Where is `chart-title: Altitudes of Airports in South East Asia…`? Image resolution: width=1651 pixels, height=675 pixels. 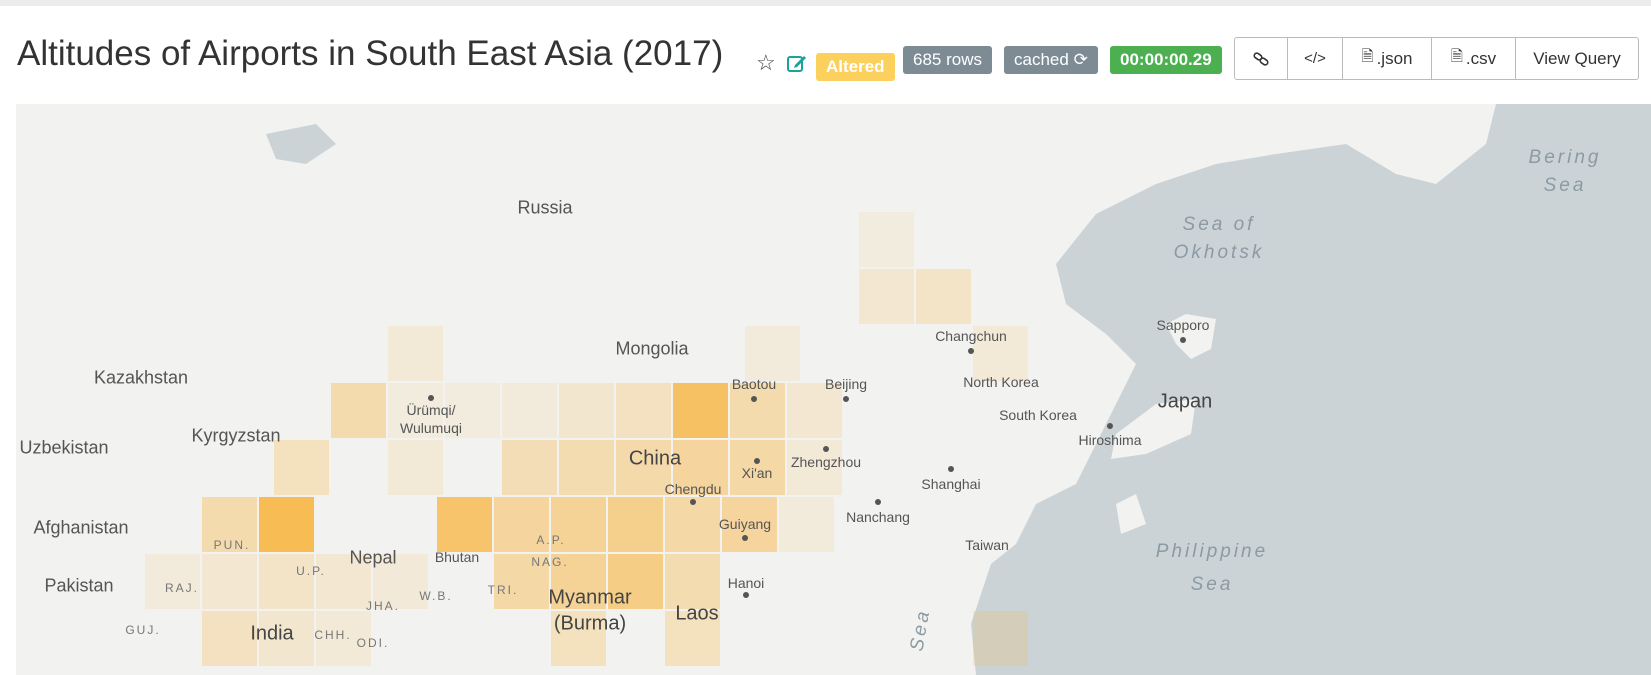 chart-title: Altitudes of Airports in South East Asia… is located at coordinates (370, 53).